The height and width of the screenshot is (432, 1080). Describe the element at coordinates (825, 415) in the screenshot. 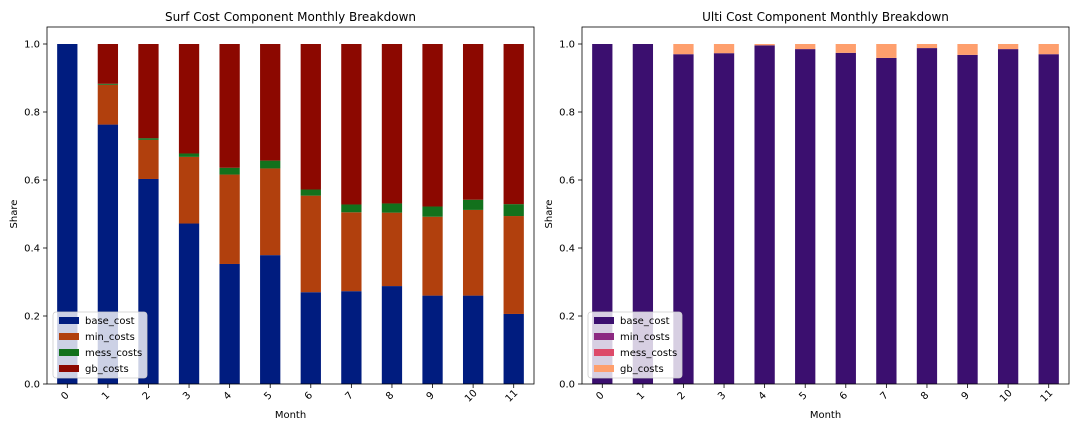

I see `x-axis-label: Month` at that location.